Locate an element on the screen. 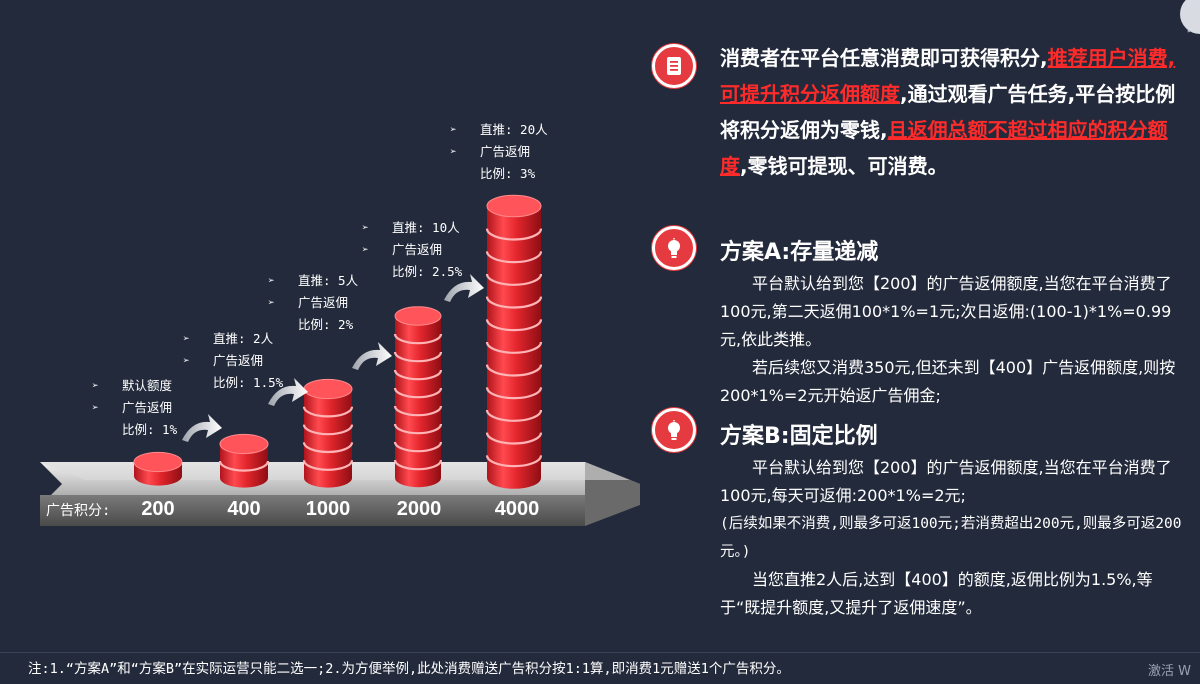  document-icon is located at coordinates (674, 66).